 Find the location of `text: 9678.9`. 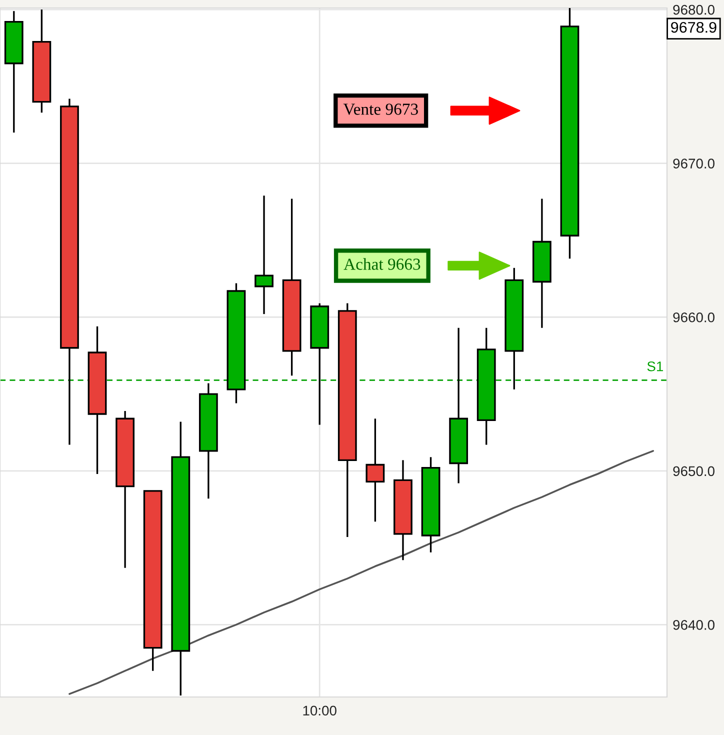

text: 9678.9 is located at coordinates (693, 27).